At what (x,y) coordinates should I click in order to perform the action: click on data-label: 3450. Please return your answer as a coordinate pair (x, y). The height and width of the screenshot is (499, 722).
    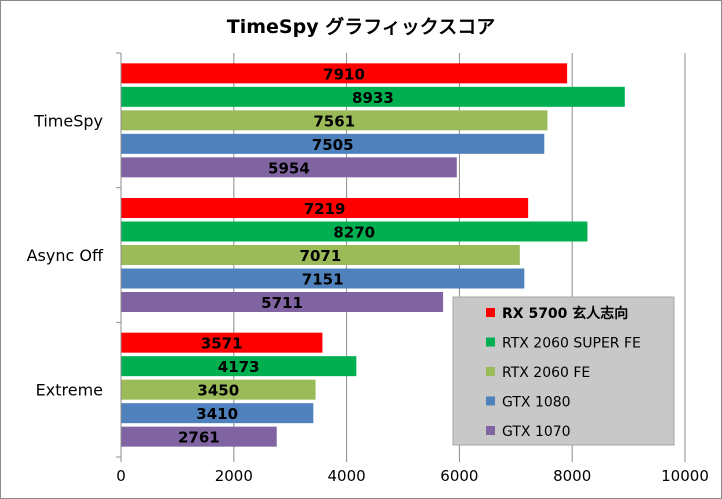
    Looking at the image, I should click on (218, 391).